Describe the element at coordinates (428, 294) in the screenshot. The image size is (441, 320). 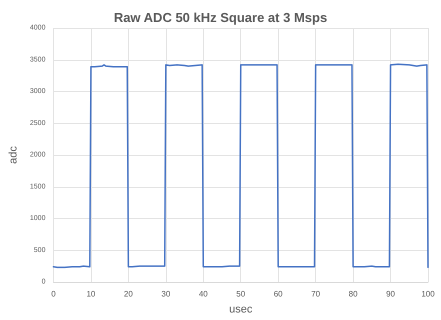
I see `x-tick-label: 100` at that location.